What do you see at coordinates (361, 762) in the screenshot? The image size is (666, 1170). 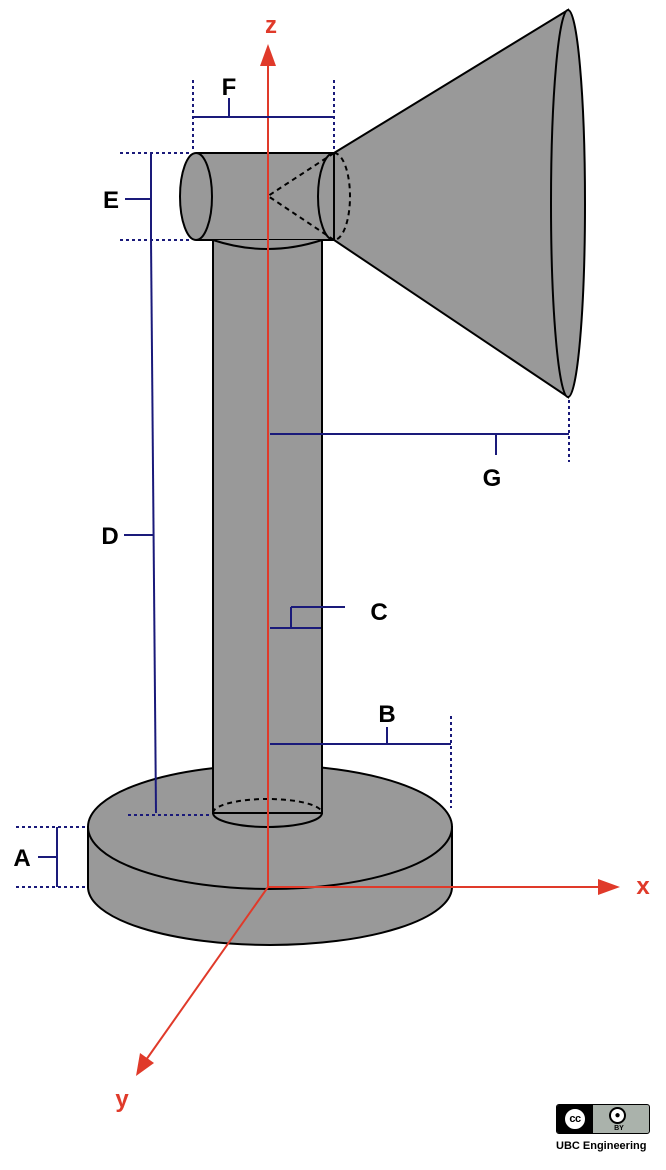 I see `dimension-b` at bounding box center [361, 762].